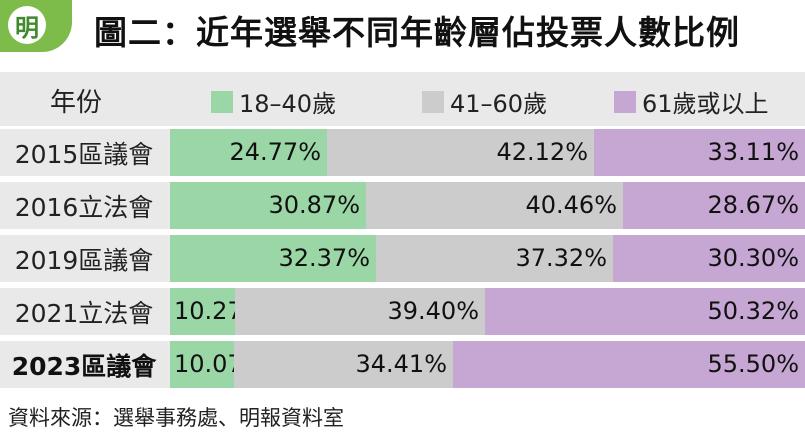  What do you see at coordinates (753, 152) in the screenshot?
I see `data-label-senior: 33.11%` at bounding box center [753, 152].